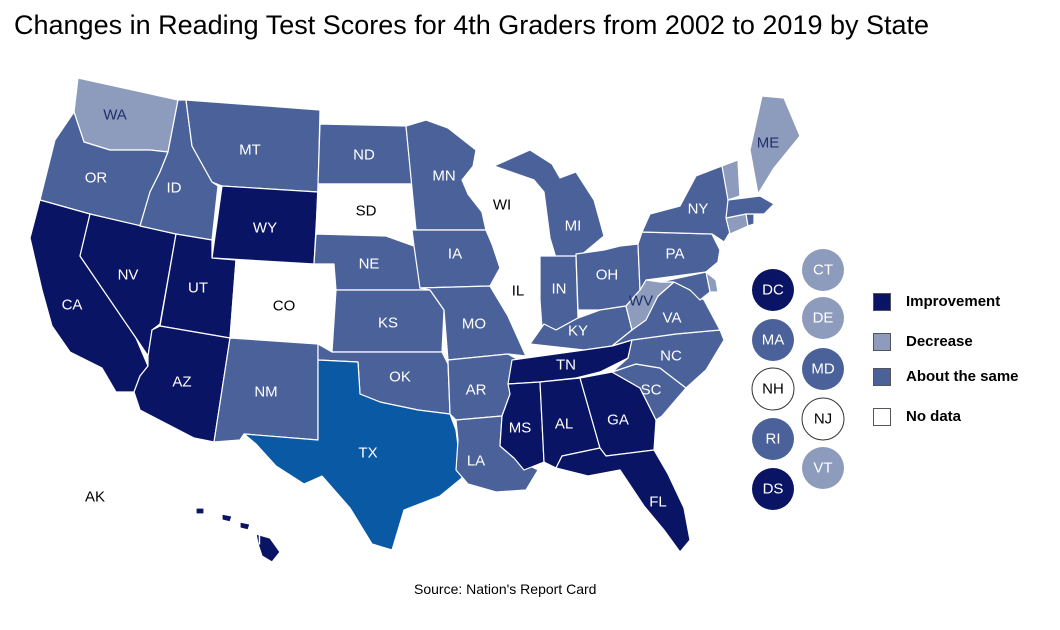 This screenshot has height=630, width=1060. I want to click on state-label-id: ID, so click(174, 188).